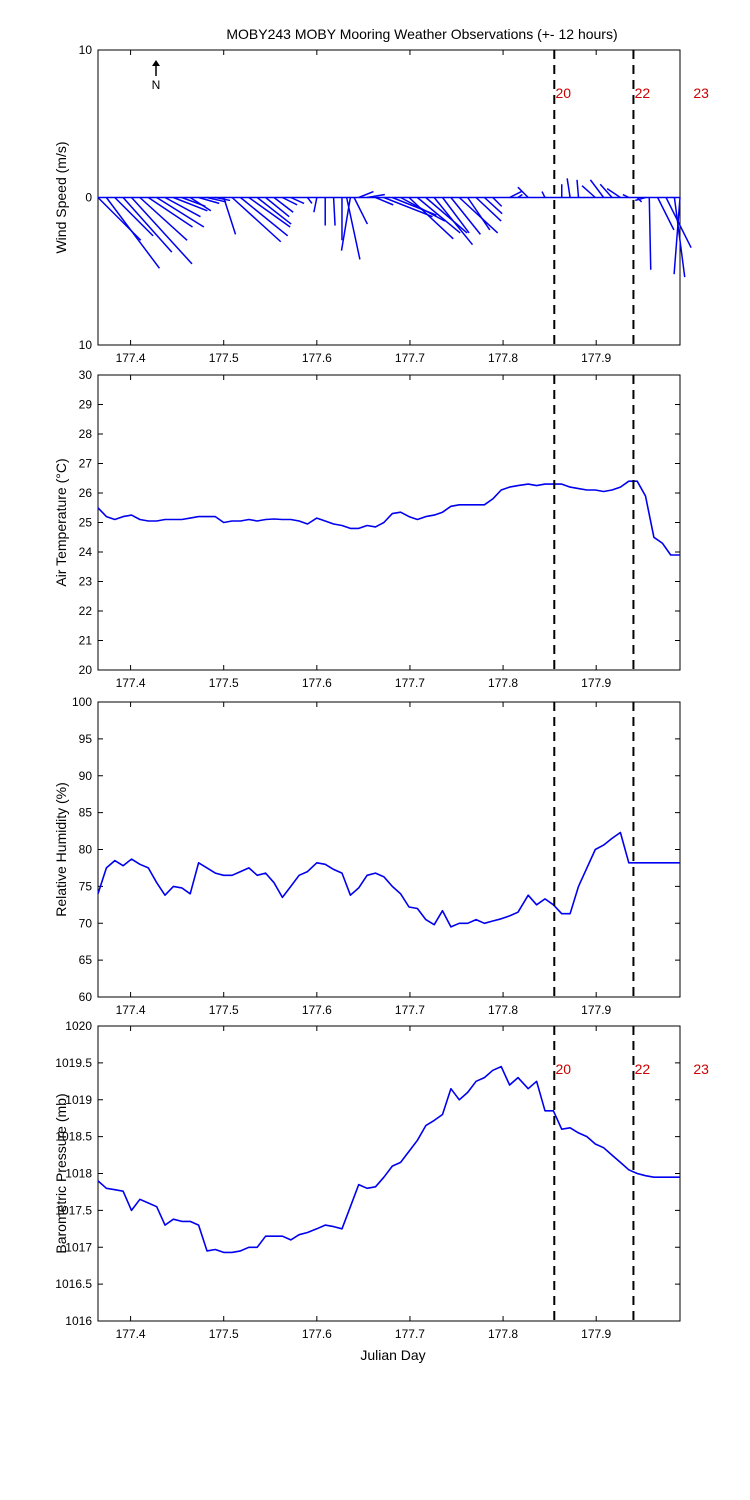 The image size is (750, 1500). Describe the element at coordinates (86, 776) in the screenshot. I see `y-tick-label: 90` at that location.